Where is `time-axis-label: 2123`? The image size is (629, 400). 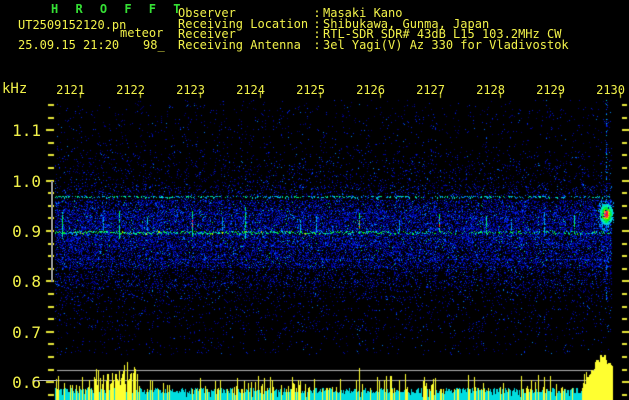
time-axis-label: 2123 is located at coordinates (190, 90).